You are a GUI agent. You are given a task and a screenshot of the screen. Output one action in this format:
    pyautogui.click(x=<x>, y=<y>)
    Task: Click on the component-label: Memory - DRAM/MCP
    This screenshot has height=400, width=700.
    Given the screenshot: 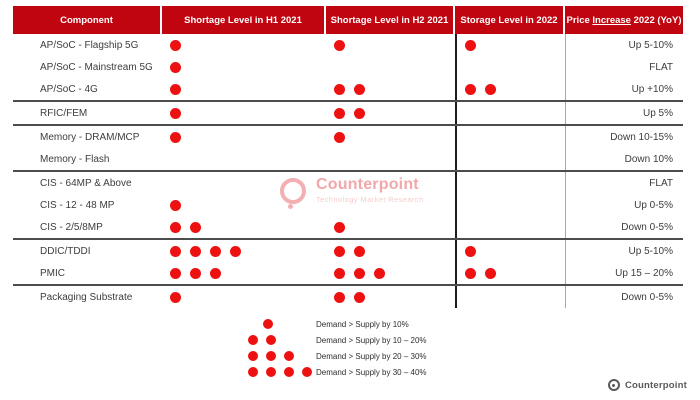 What is the action you would take?
    pyautogui.click(x=90, y=137)
    